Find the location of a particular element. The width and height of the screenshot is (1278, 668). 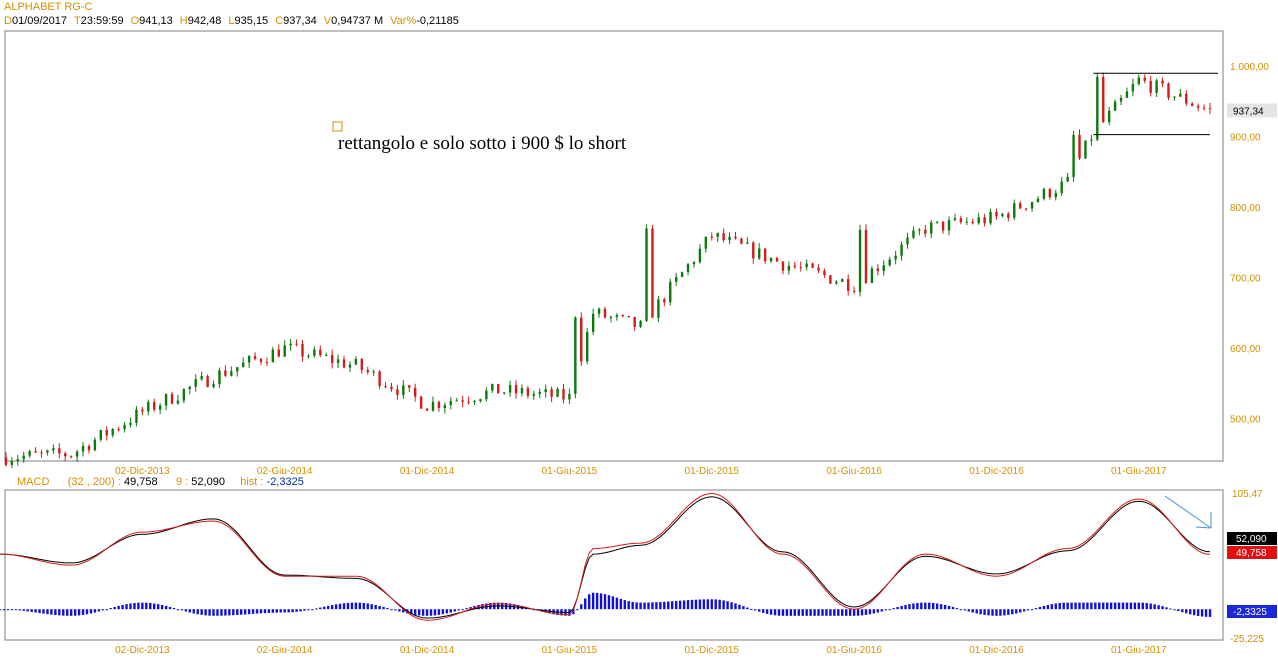

annotation-handle is located at coordinates (337, 126).